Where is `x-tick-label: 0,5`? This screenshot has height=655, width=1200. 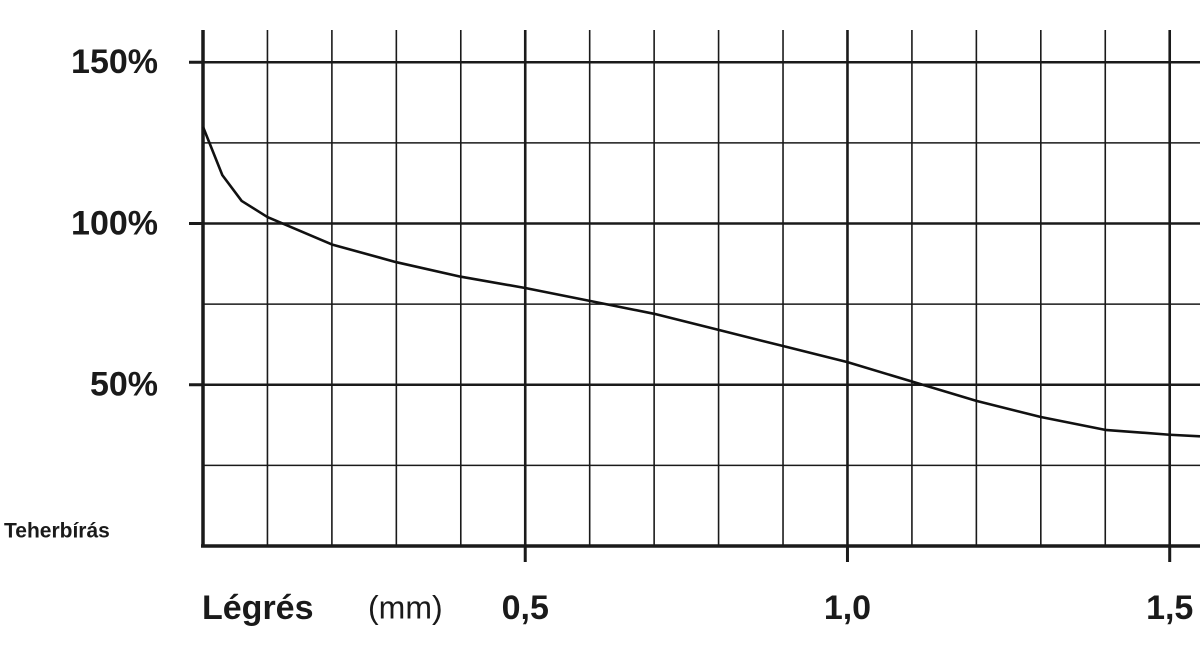
x-tick-label: 0,5 is located at coordinates (525, 608).